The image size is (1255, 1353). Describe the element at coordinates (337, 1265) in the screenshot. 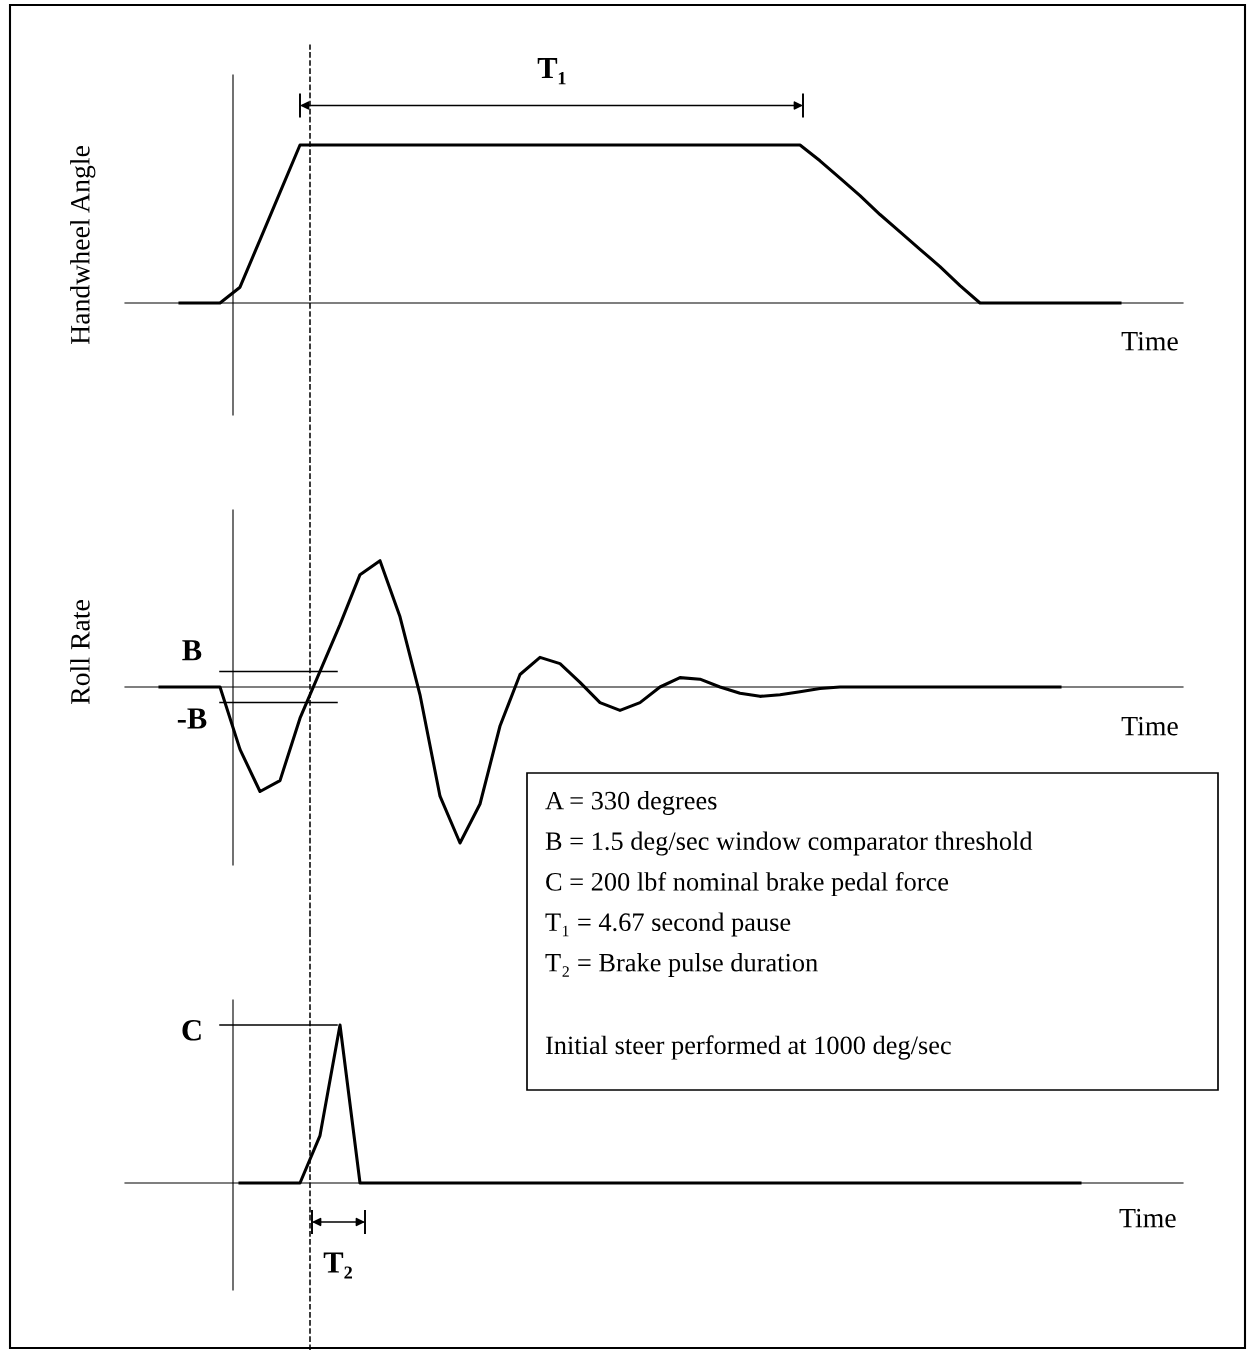

I see `text: T₂` at that location.